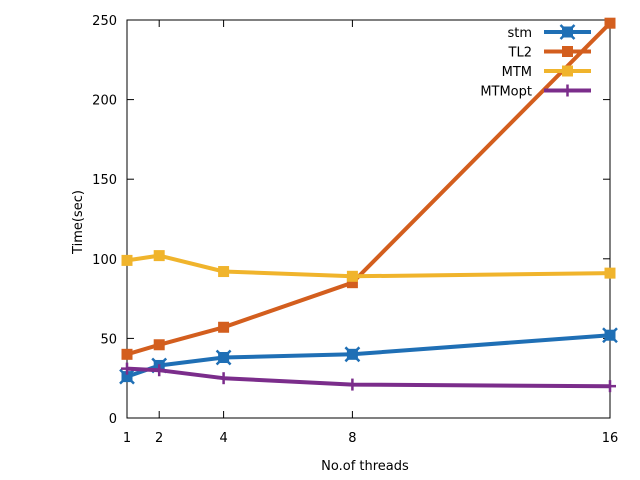 The height and width of the screenshot is (480, 640). What do you see at coordinates (368, 356) in the screenshot?
I see `series-line-stm` at bounding box center [368, 356].